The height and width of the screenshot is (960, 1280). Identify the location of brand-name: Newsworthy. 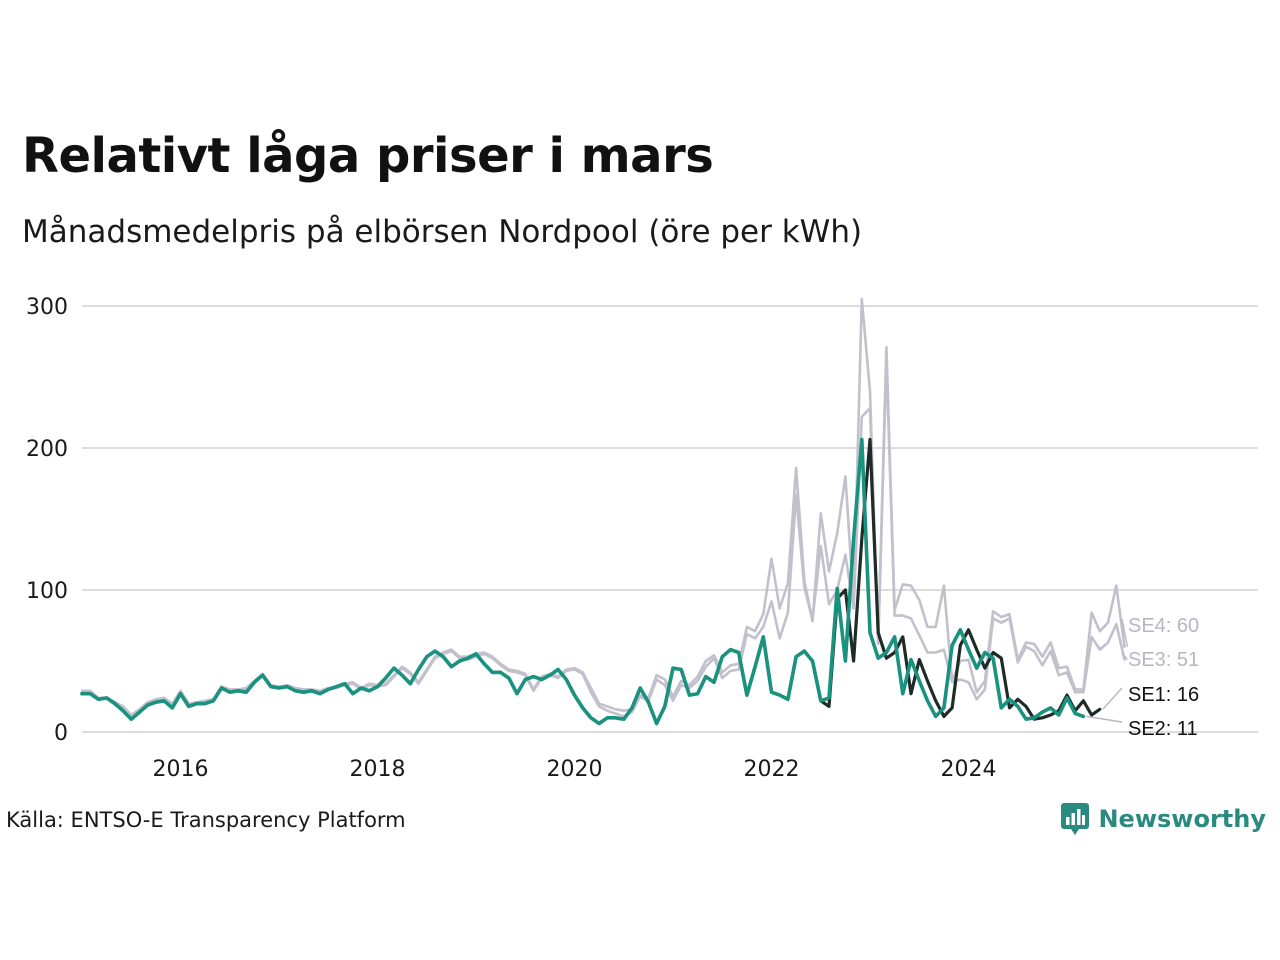
(1182, 819).